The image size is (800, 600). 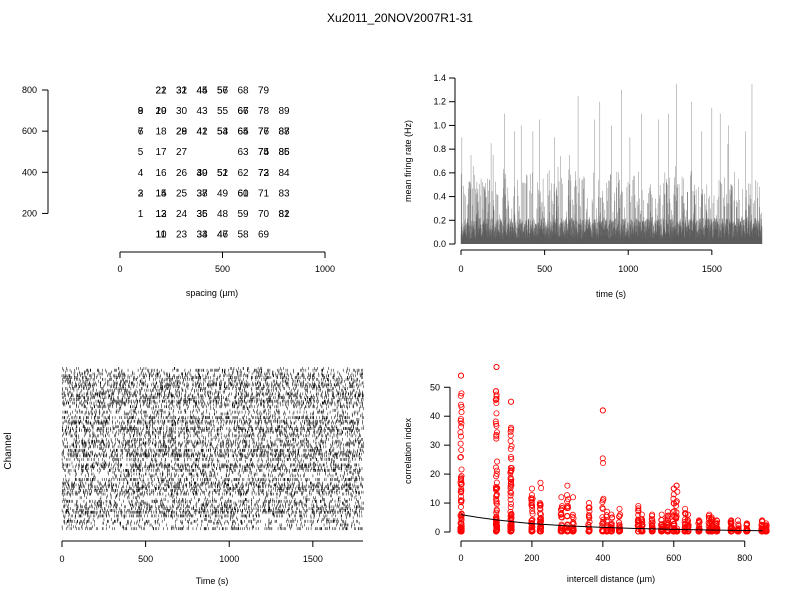 I want to click on electrode-label: 23, so click(x=182, y=235).